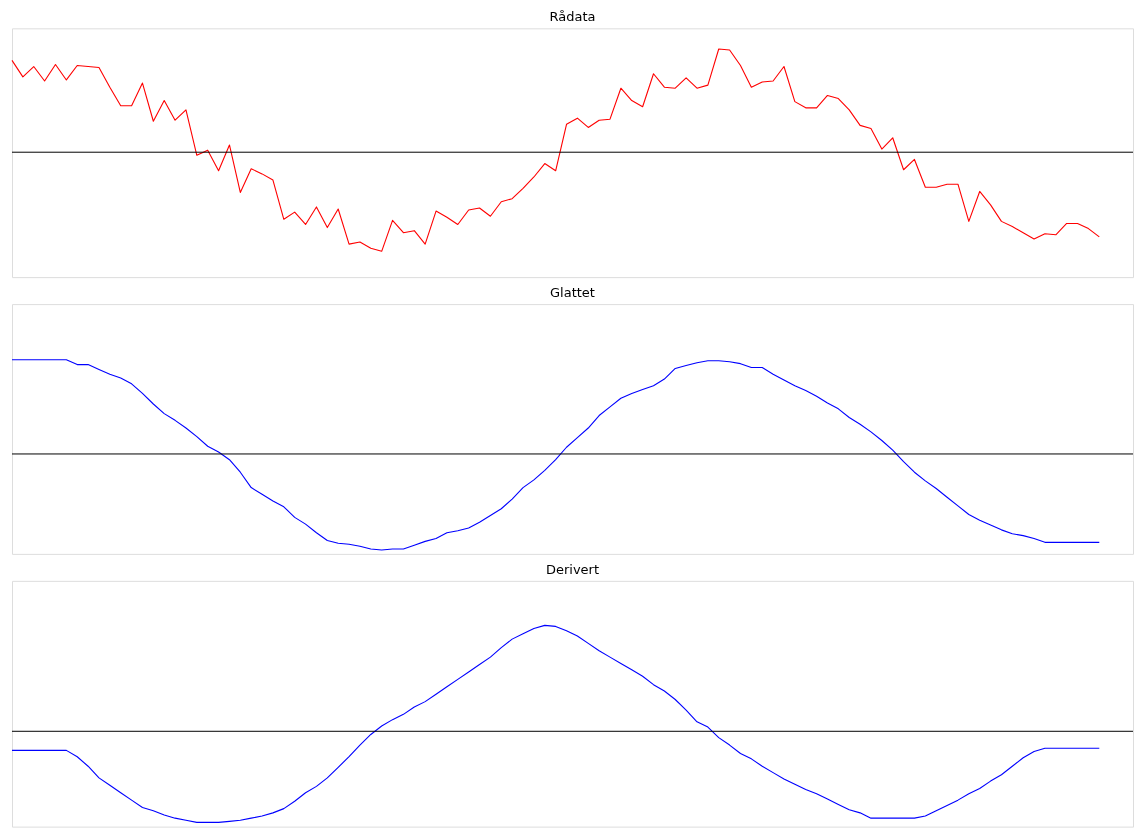 The width and height of the screenshot is (1134, 839). What do you see at coordinates (572, 17) in the screenshot?
I see `chart-title: Rådata` at bounding box center [572, 17].